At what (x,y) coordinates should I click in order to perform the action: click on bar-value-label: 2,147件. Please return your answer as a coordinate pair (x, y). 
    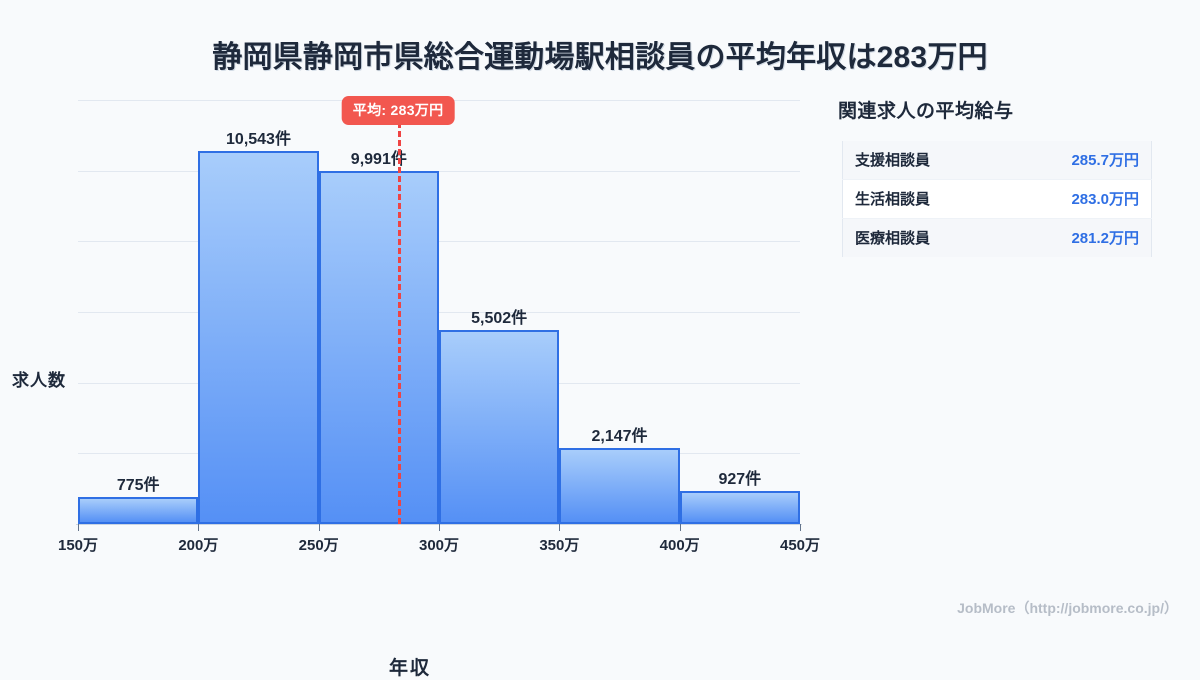
    Looking at the image, I should click on (619, 437).